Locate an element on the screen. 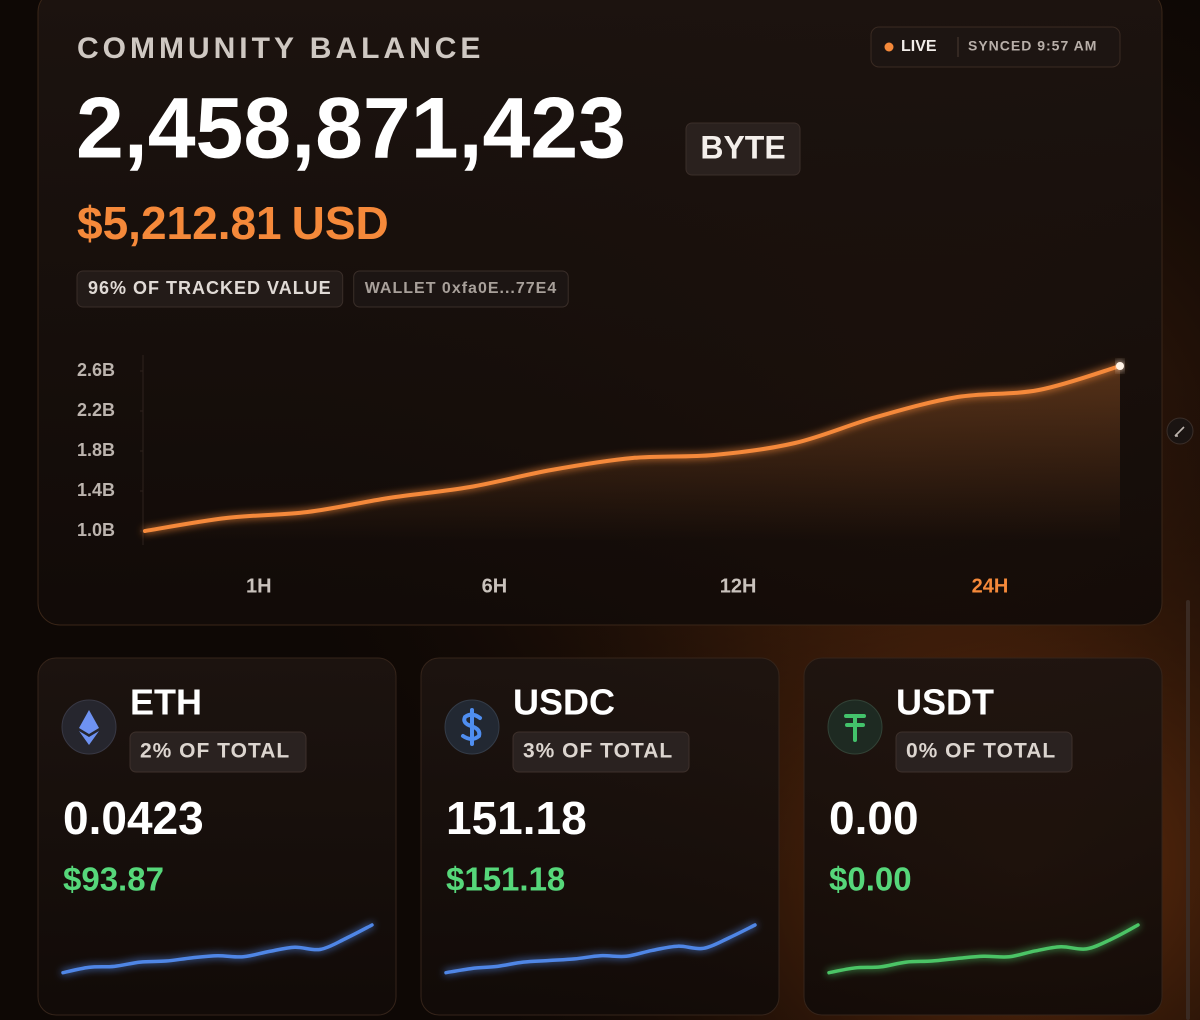 Image resolution: width=1200 pixels, height=1020 pixels. area is located at coordinates (632, 453).